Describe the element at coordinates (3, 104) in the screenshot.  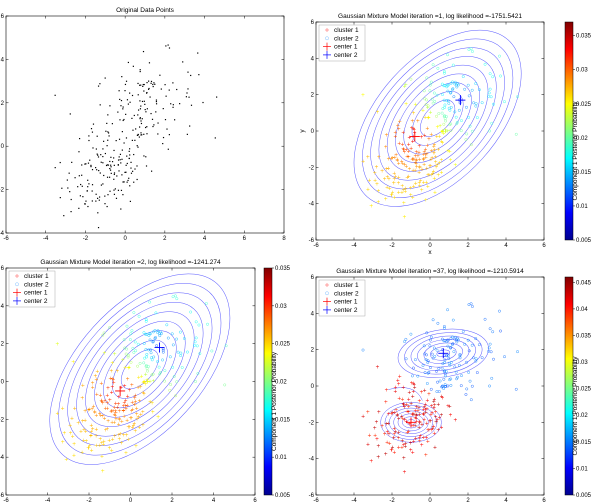
I see `y-tick-label: 2` at that location.